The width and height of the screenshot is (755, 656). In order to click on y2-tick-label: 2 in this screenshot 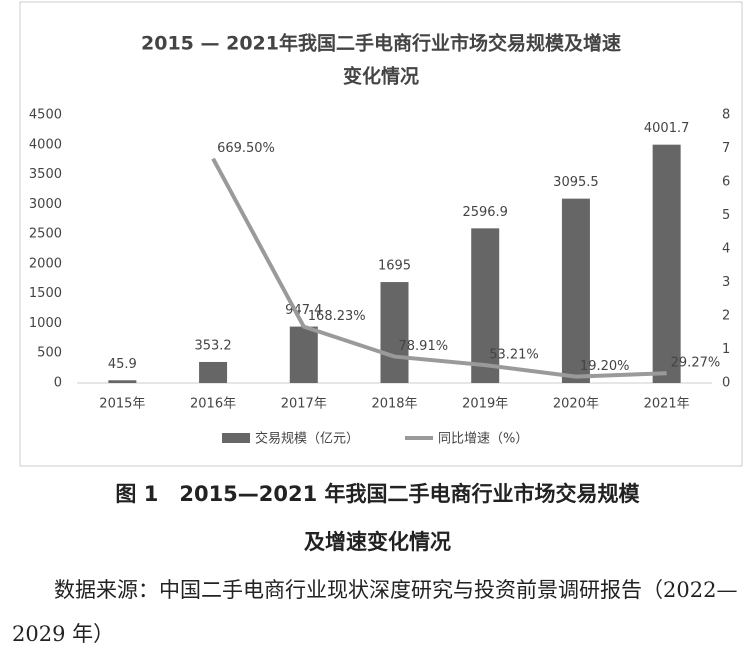, I will do `click(726, 316)`.